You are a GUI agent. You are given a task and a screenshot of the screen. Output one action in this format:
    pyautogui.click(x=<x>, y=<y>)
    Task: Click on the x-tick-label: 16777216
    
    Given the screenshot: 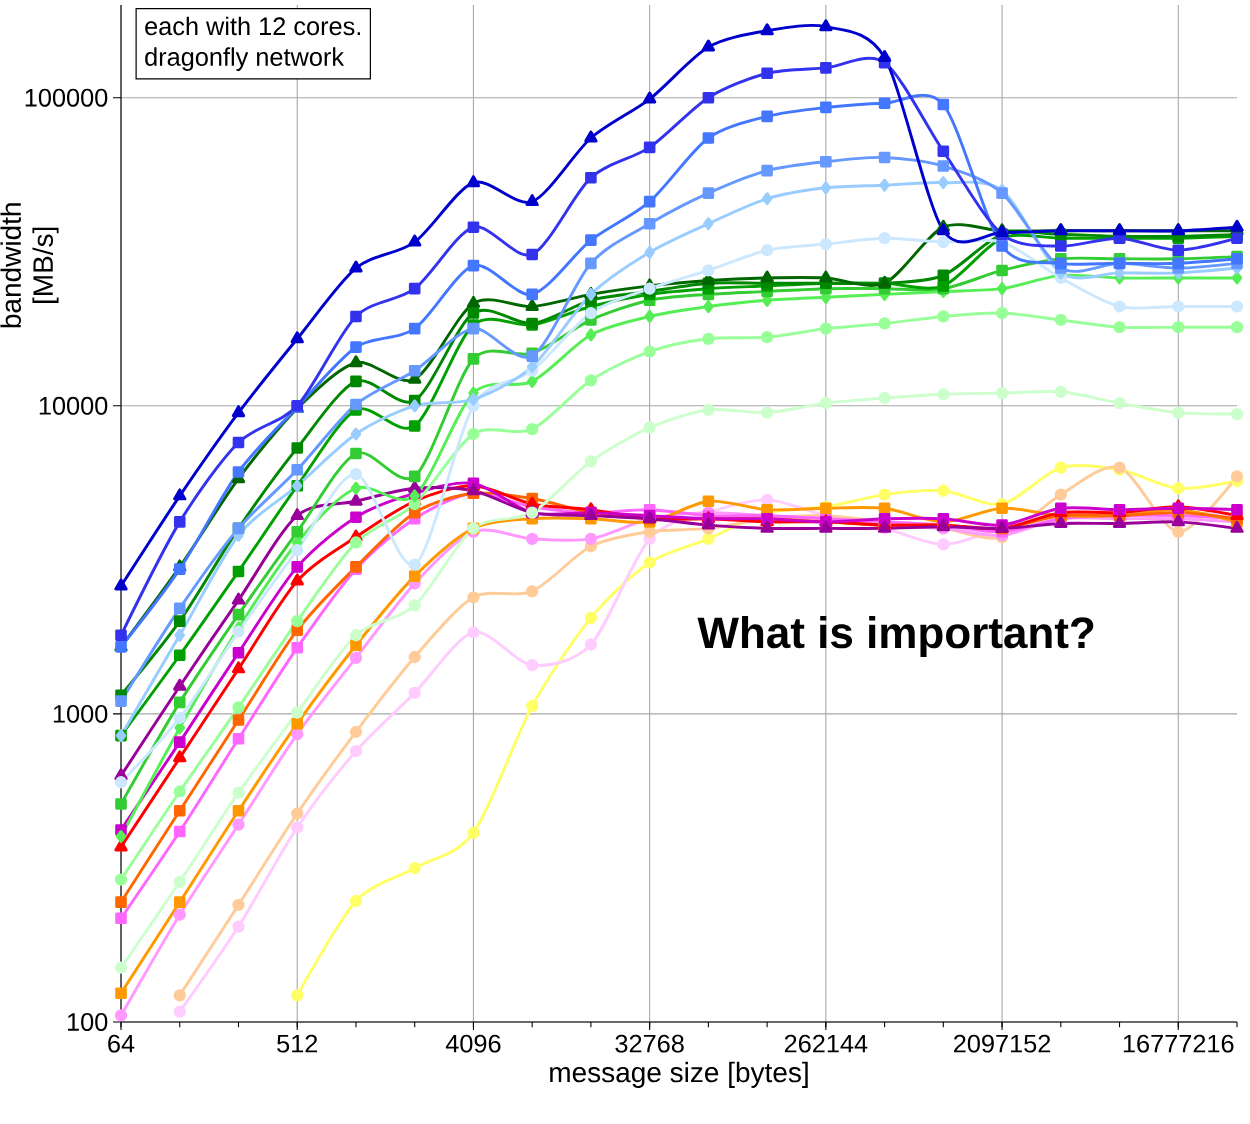 What is the action you would take?
    pyautogui.click(x=1178, y=1043)
    